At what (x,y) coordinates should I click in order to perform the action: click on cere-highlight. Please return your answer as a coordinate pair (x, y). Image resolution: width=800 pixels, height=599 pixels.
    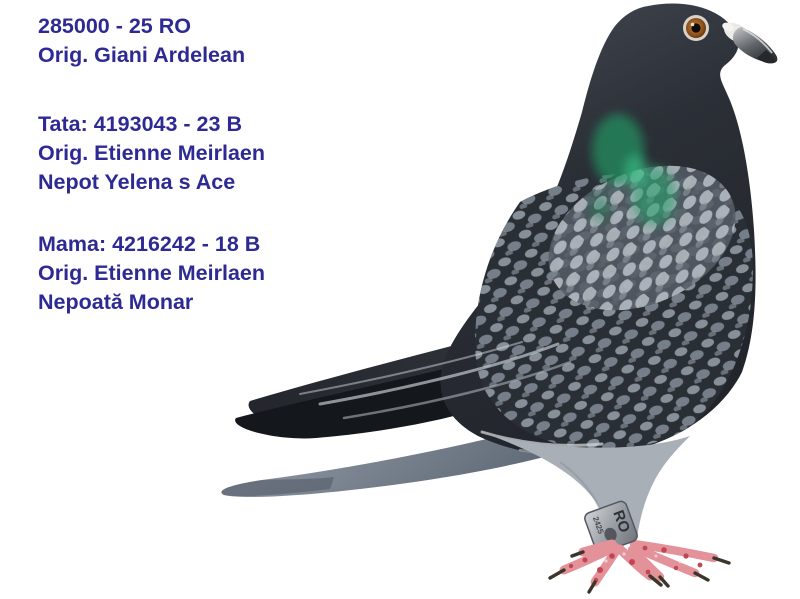
    Looking at the image, I should click on (728, 27).